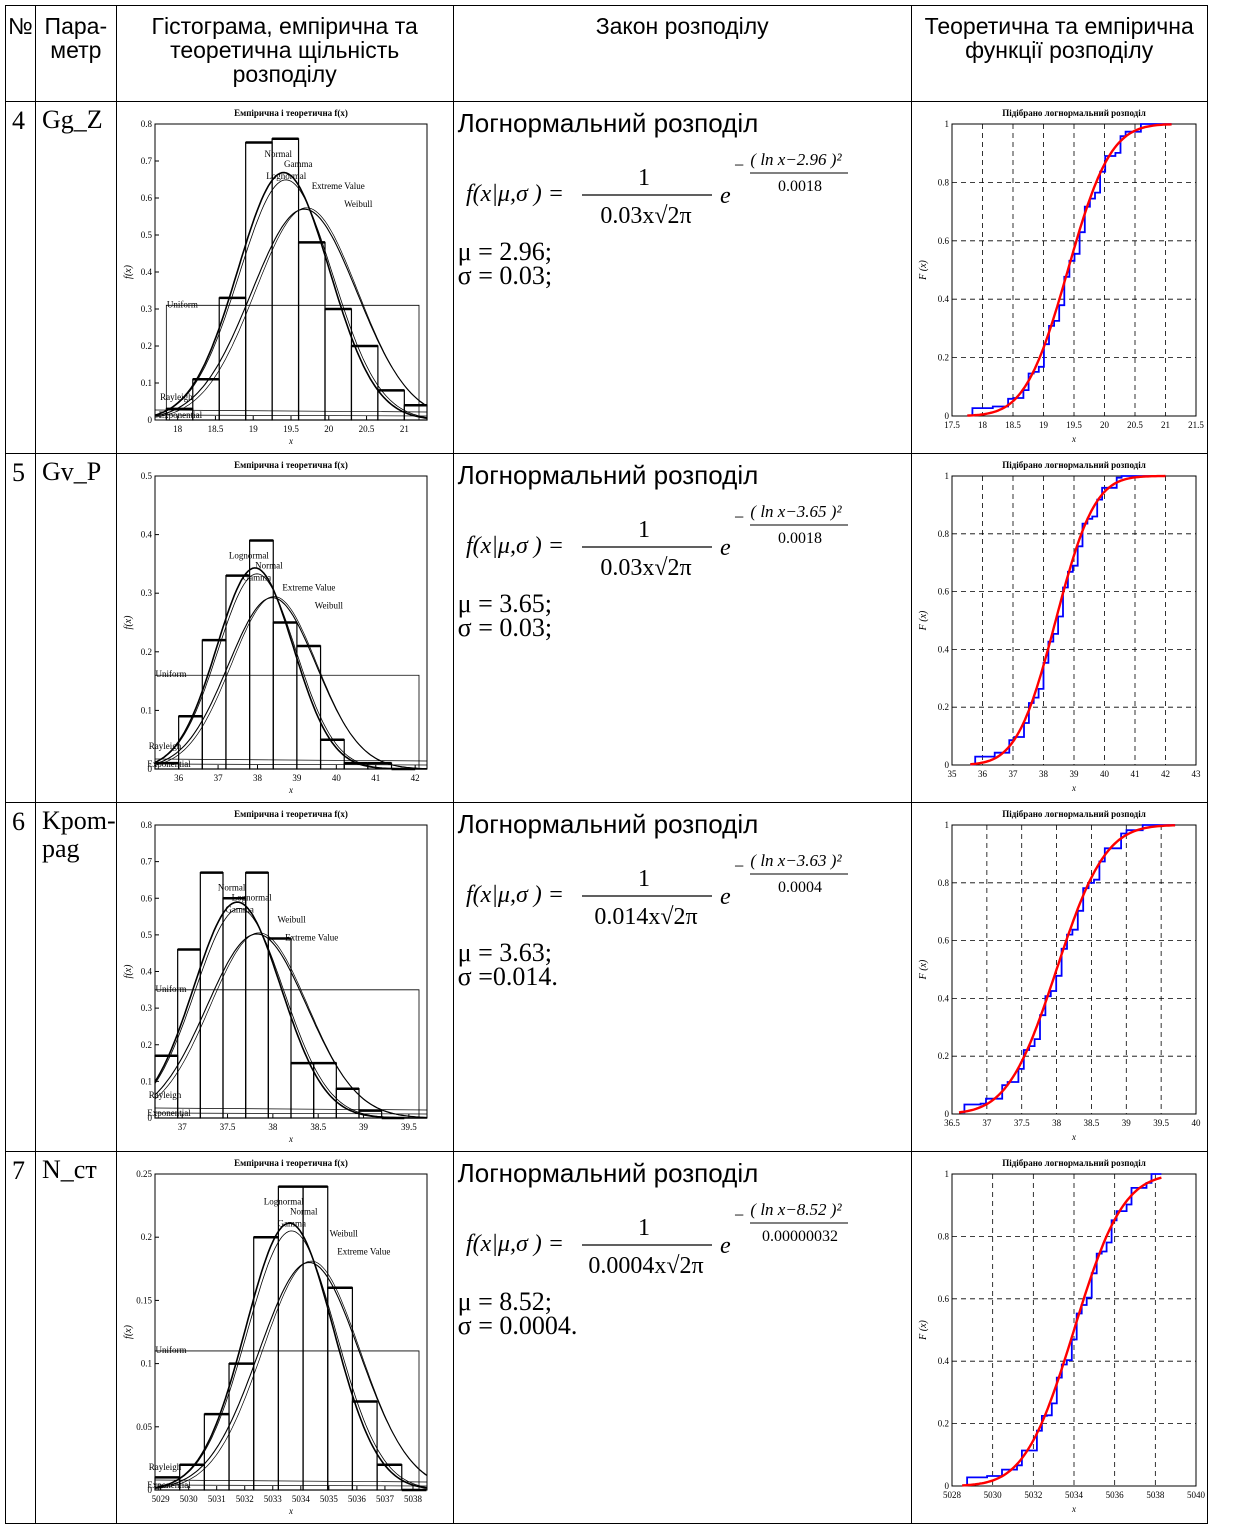  What do you see at coordinates (20, 977) in the screenshot?
I see `row-number: 6` at bounding box center [20, 977].